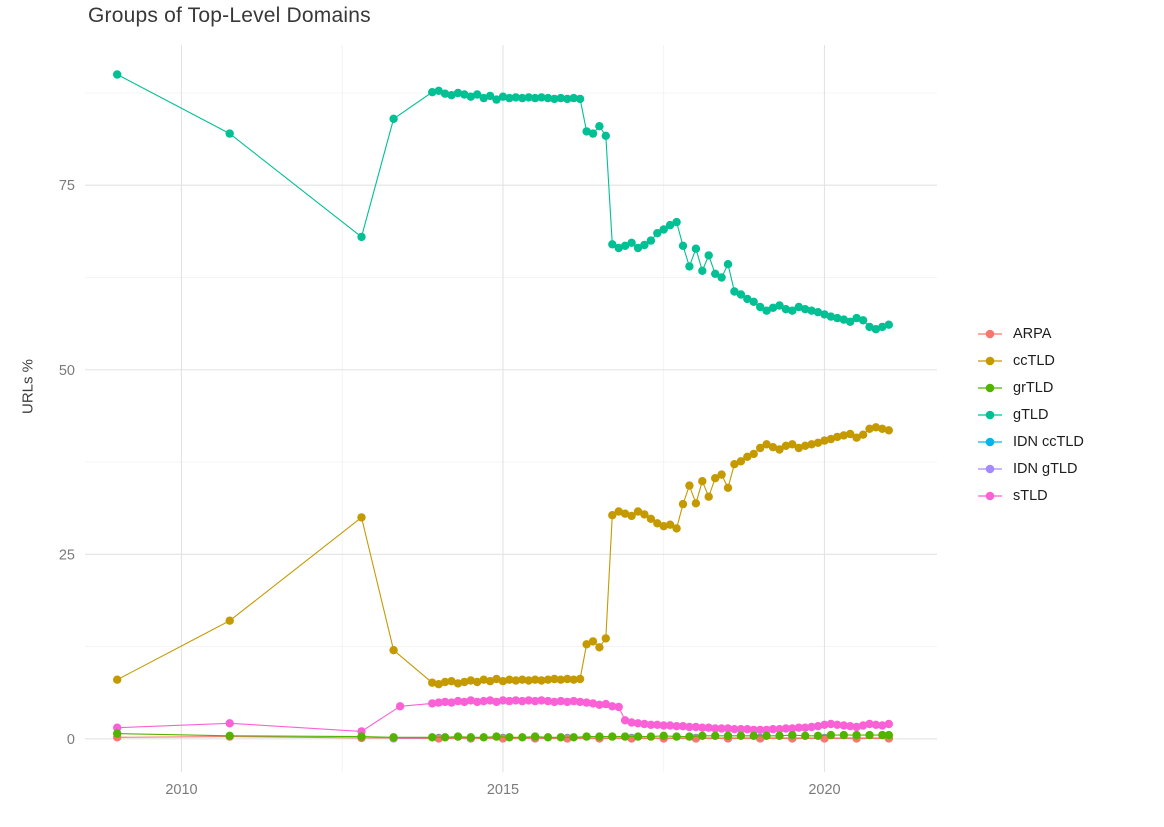 This screenshot has width=1164, height=827. Describe the element at coordinates (1030, 468) in the screenshot. I see `legend-item-idn-gtld: IDN gTLD` at that location.